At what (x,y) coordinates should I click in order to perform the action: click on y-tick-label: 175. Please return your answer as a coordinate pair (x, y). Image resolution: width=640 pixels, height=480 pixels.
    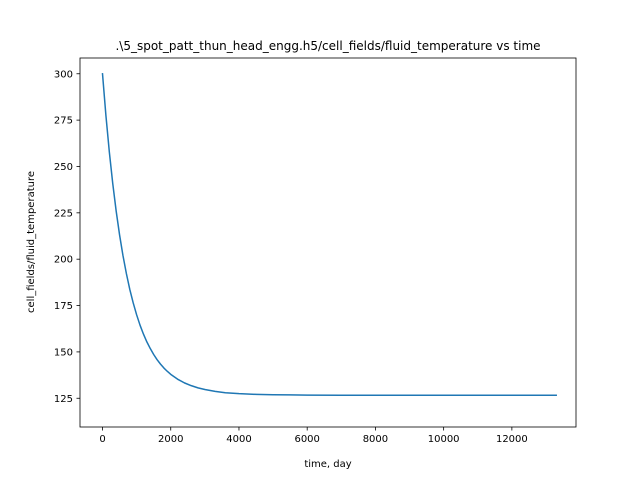
    Looking at the image, I should click on (63, 306).